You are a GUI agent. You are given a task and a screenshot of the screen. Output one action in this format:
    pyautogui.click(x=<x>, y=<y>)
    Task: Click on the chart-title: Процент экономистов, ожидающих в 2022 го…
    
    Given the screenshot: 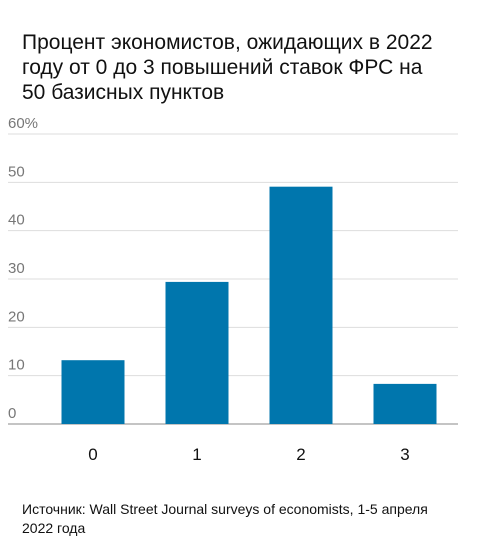 What is the action you would take?
    pyautogui.click(x=227, y=67)
    